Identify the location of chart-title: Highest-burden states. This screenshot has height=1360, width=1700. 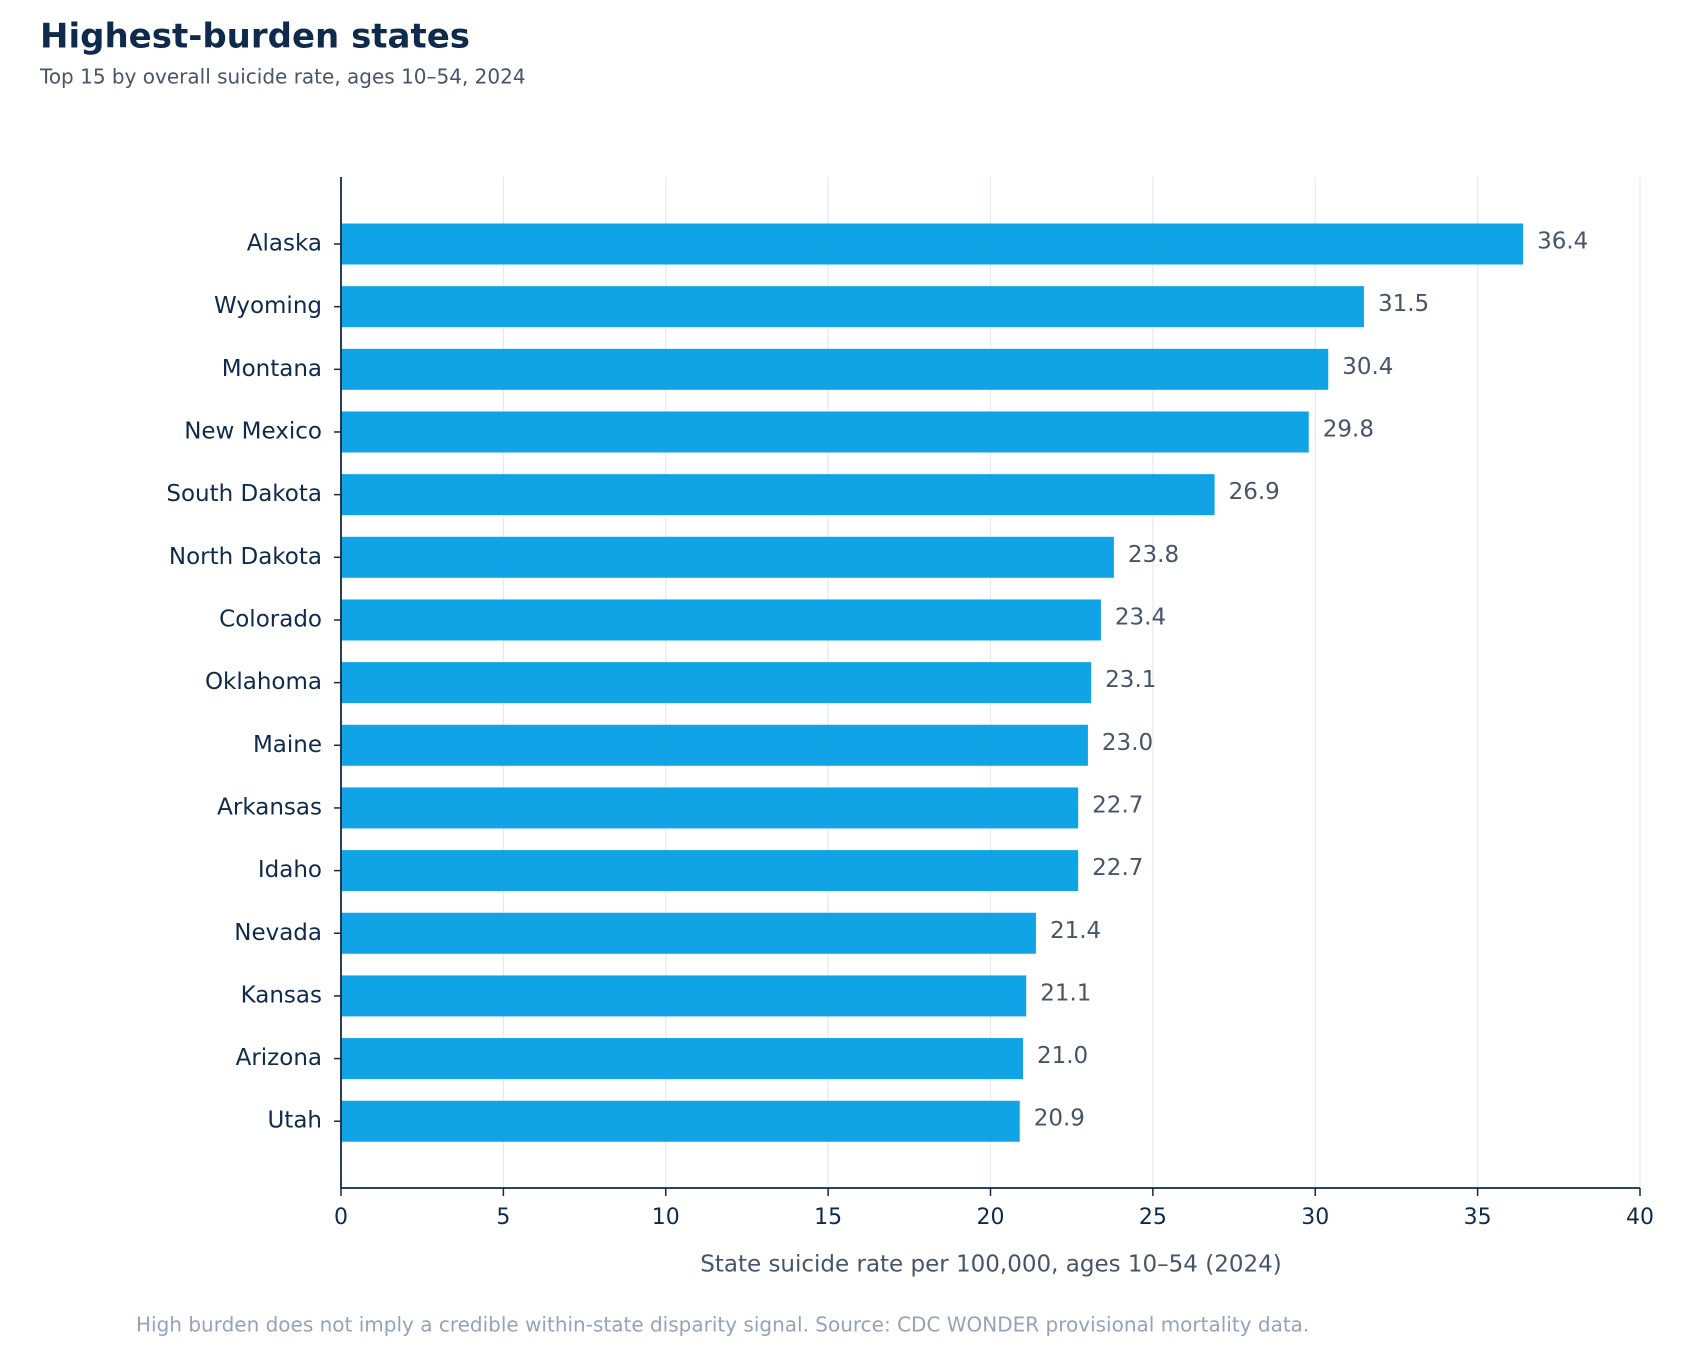
(255, 37).